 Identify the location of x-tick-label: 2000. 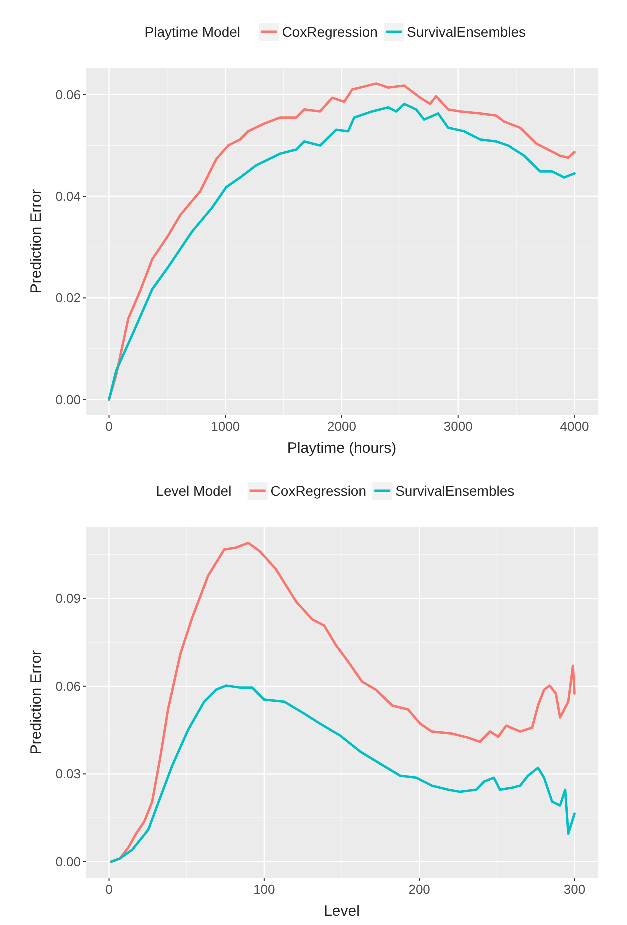
(342, 426).